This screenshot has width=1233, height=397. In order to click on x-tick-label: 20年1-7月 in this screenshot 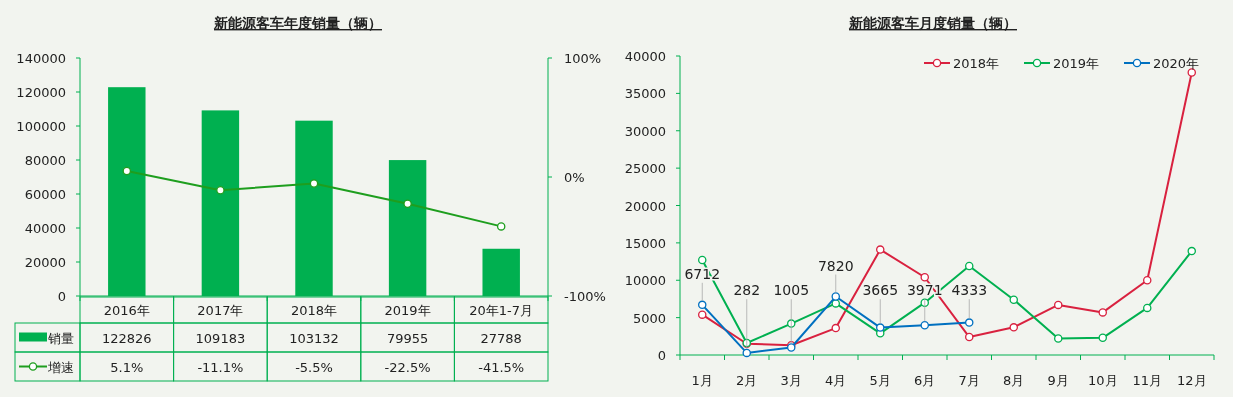, I will do `click(501, 310)`.